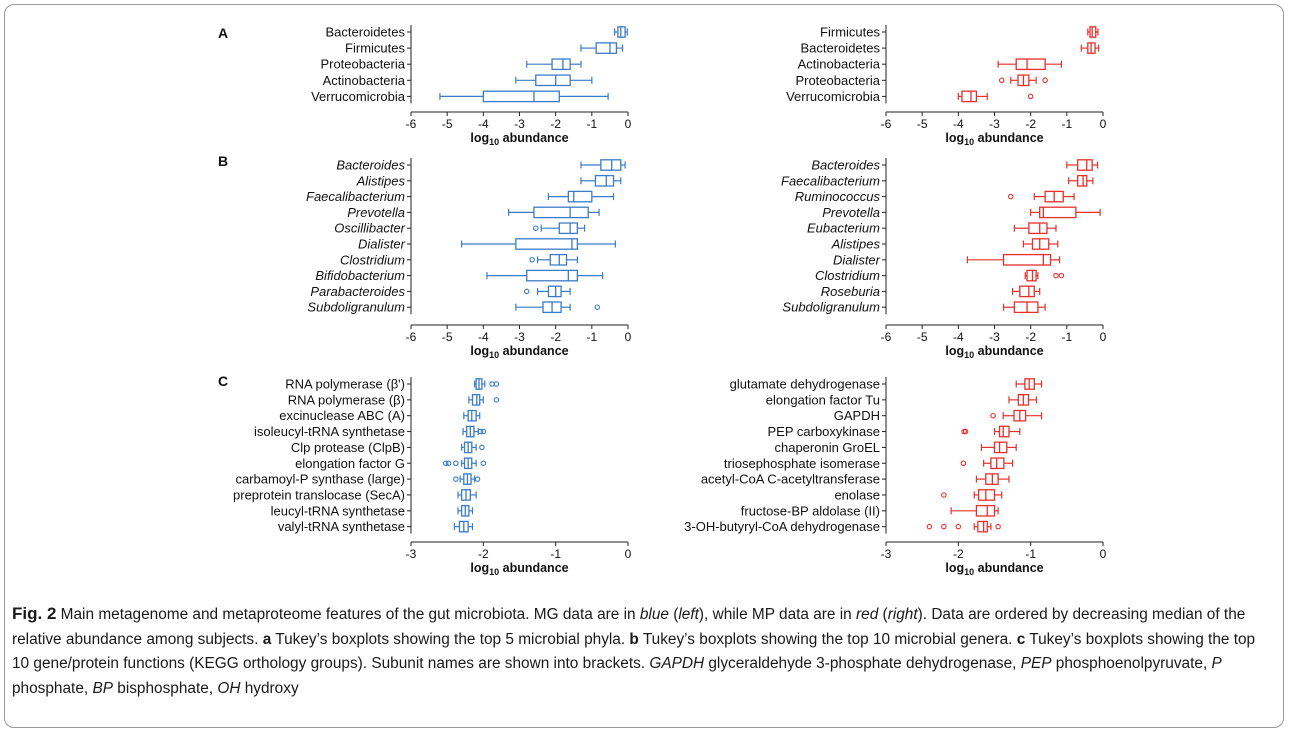  I want to click on category-label: Actinobacteria, so click(839, 64).